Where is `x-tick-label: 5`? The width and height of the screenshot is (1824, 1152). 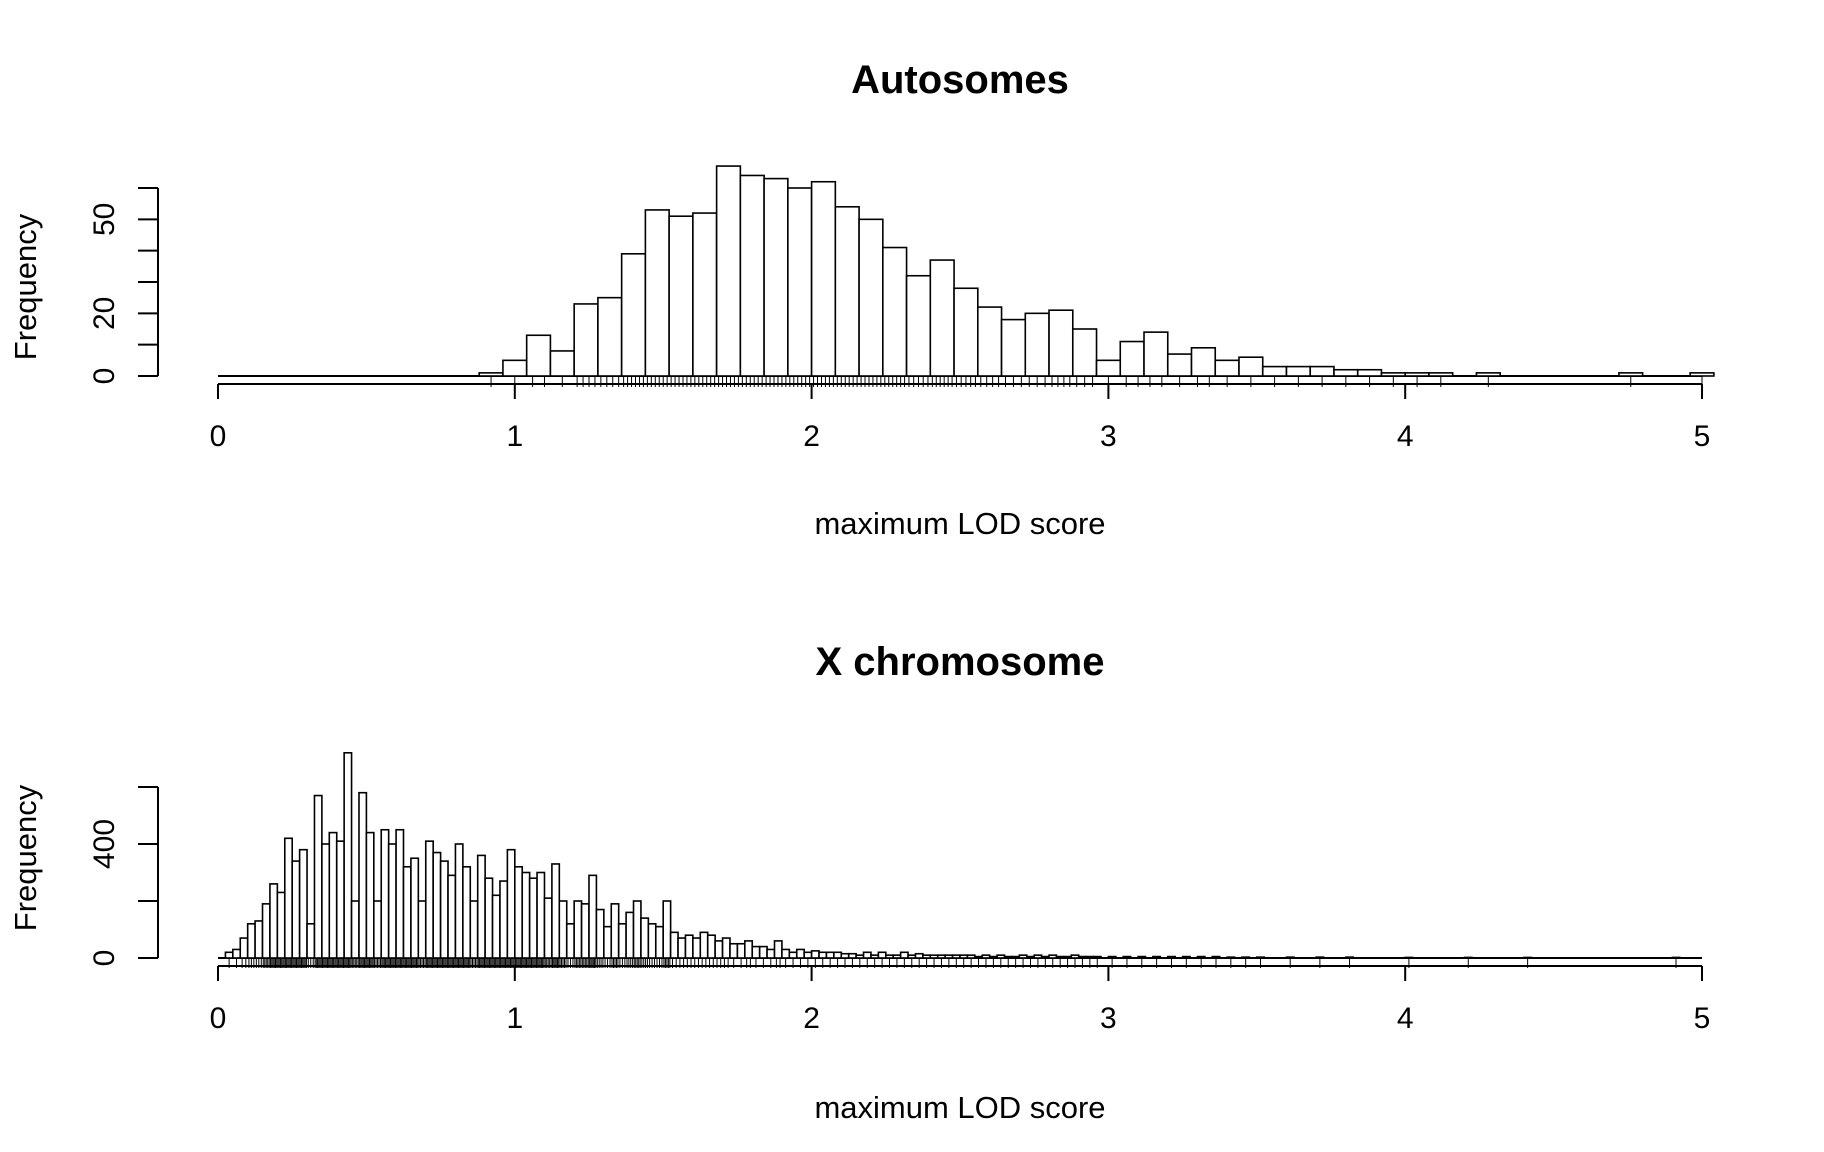
x-tick-label: 5 is located at coordinates (1702, 1018).